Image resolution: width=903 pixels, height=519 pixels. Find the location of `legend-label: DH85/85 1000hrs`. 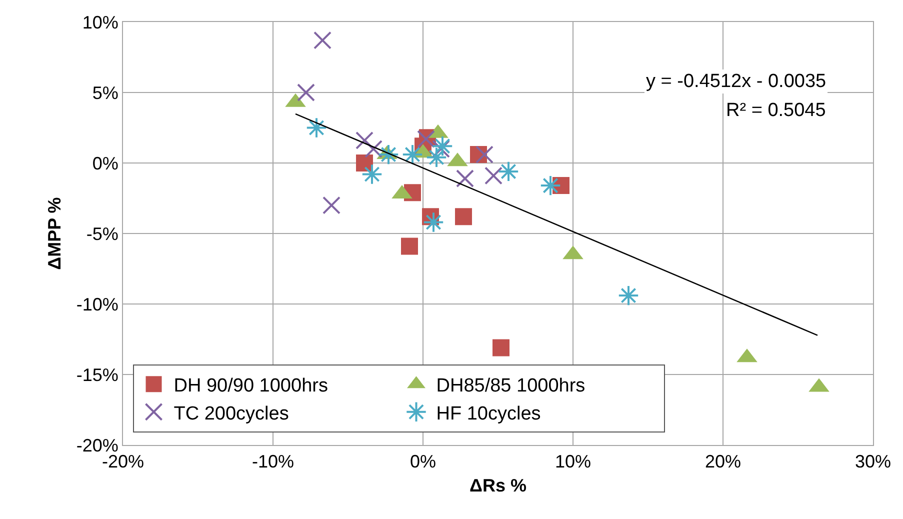

legend-label: DH85/85 1000hrs is located at coordinates (511, 386).